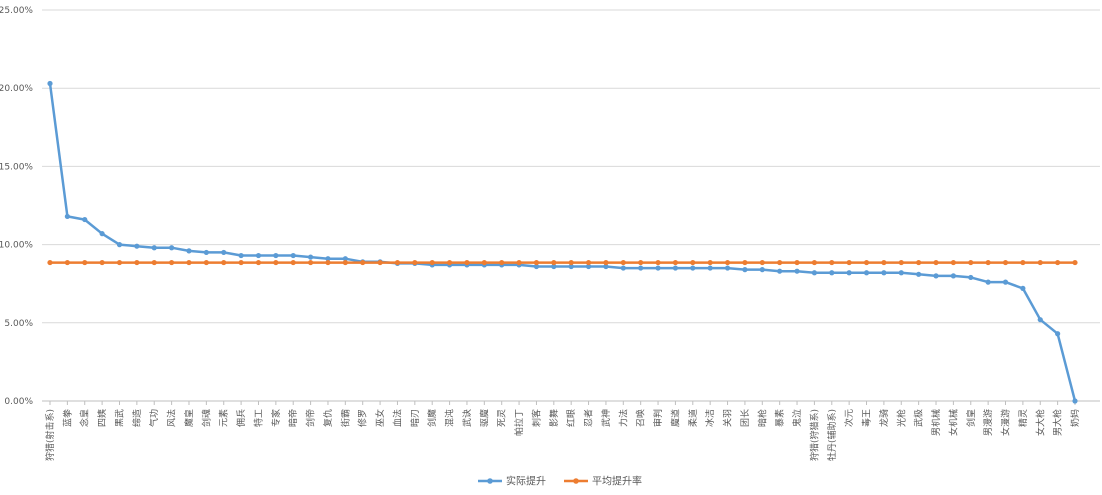 This screenshot has height=495, width=1102. Describe the element at coordinates (603, 481) in the screenshot. I see `legend-item-2: 平均提升率` at that location.